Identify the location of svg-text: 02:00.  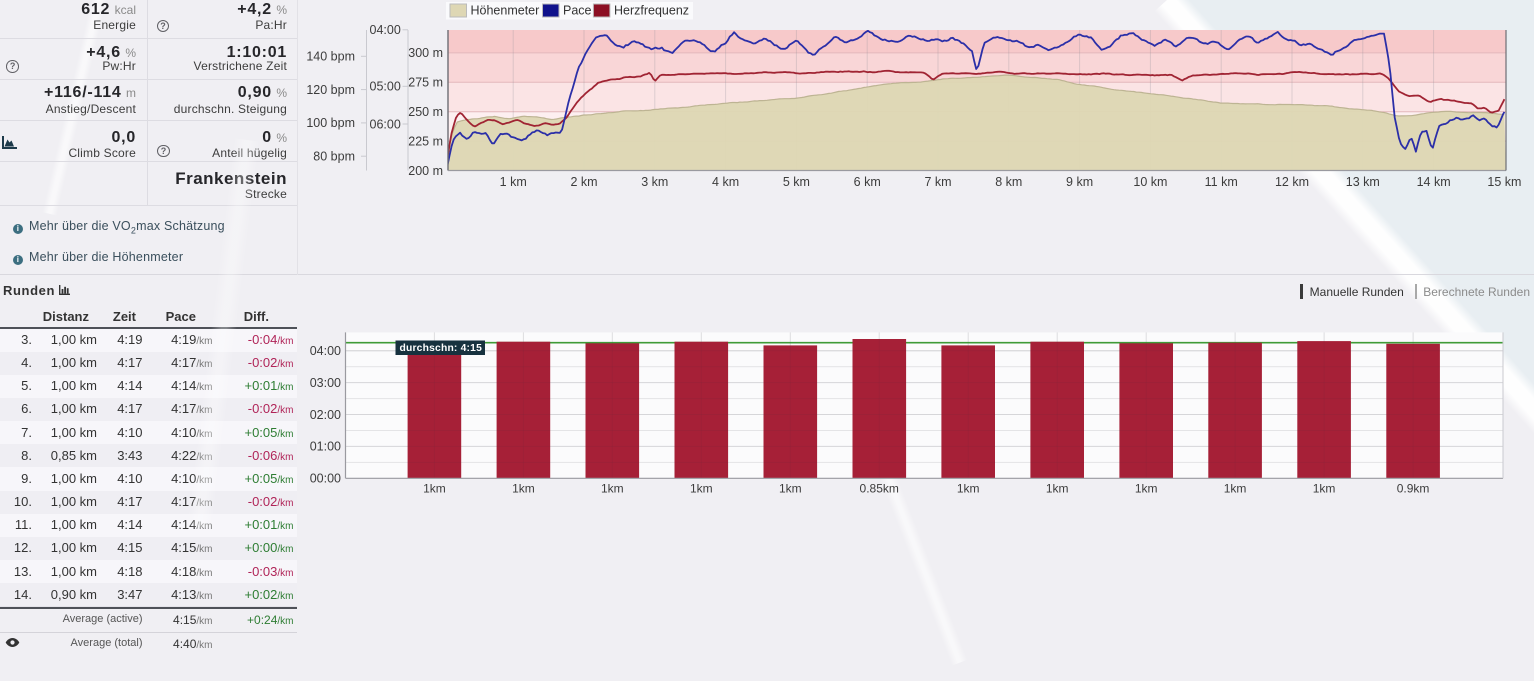
(325, 415).